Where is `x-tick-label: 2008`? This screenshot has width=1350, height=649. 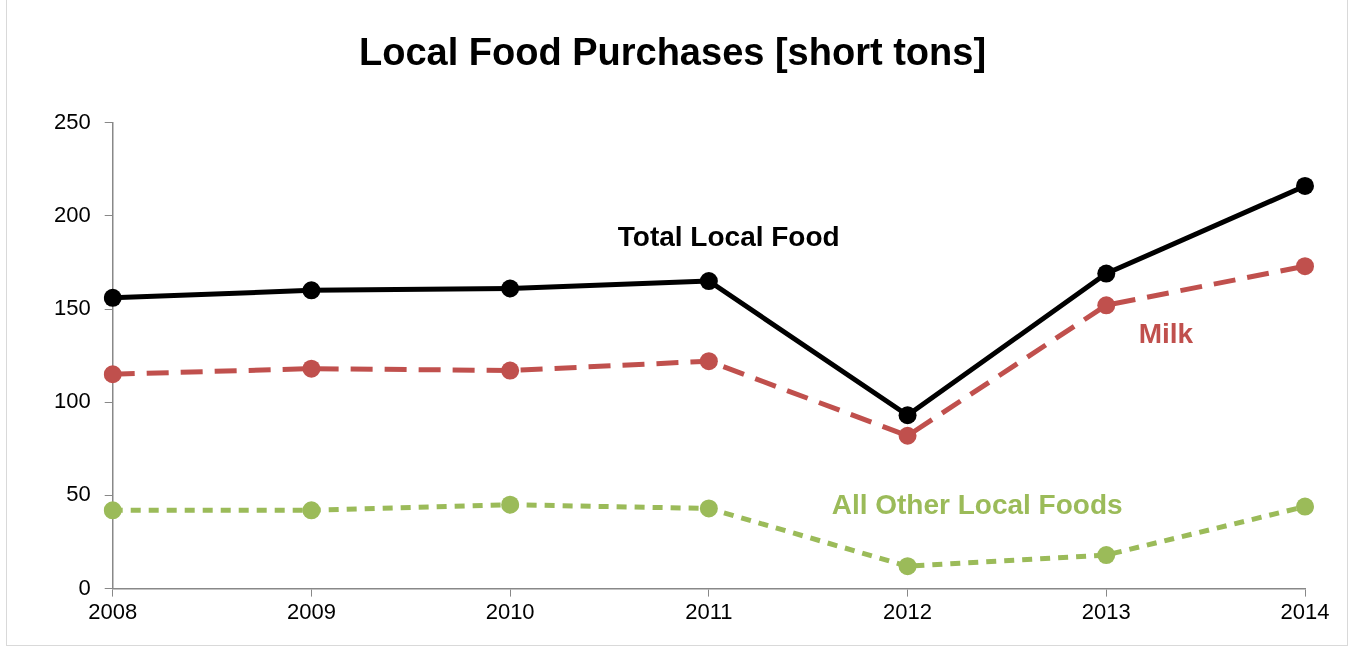
x-tick-label: 2008 is located at coordinates (113, 611).